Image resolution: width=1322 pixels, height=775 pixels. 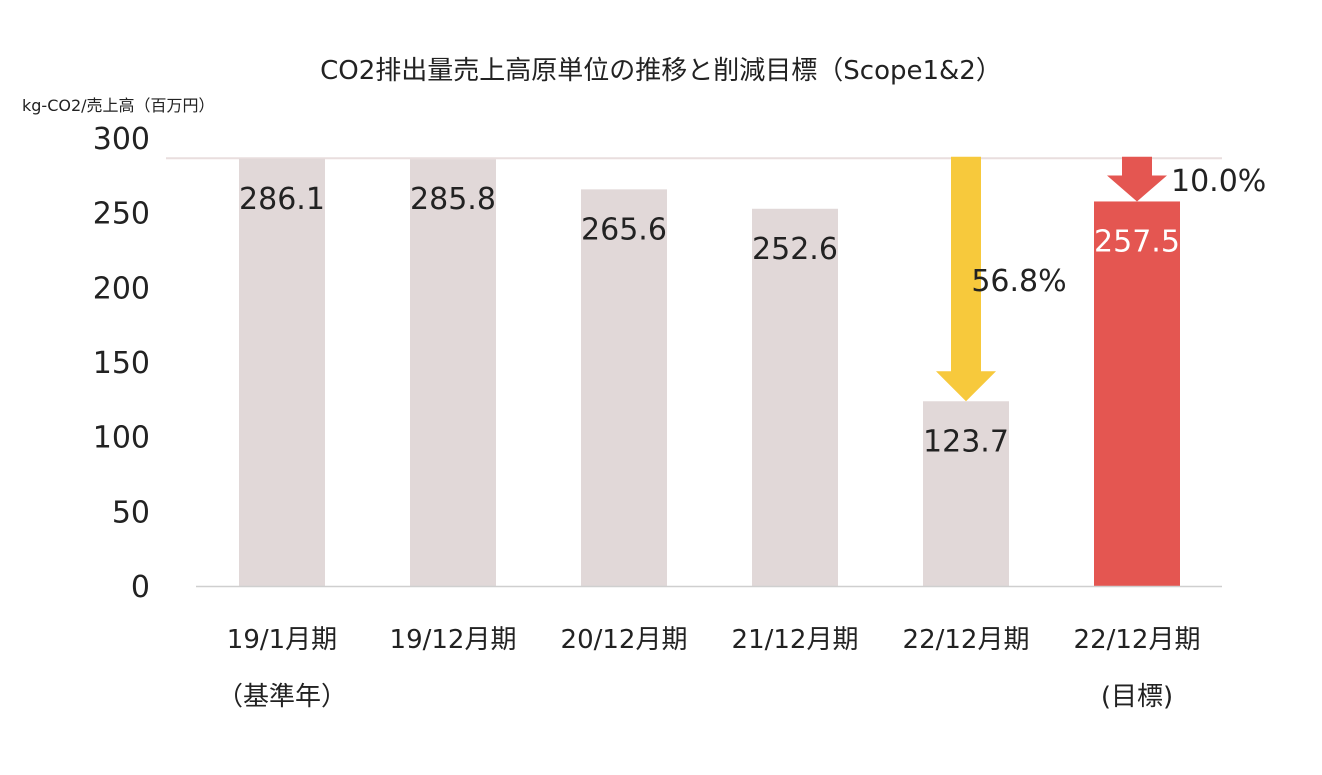 I want to click on y-tick-label: 150, so click(x=121, y=363).